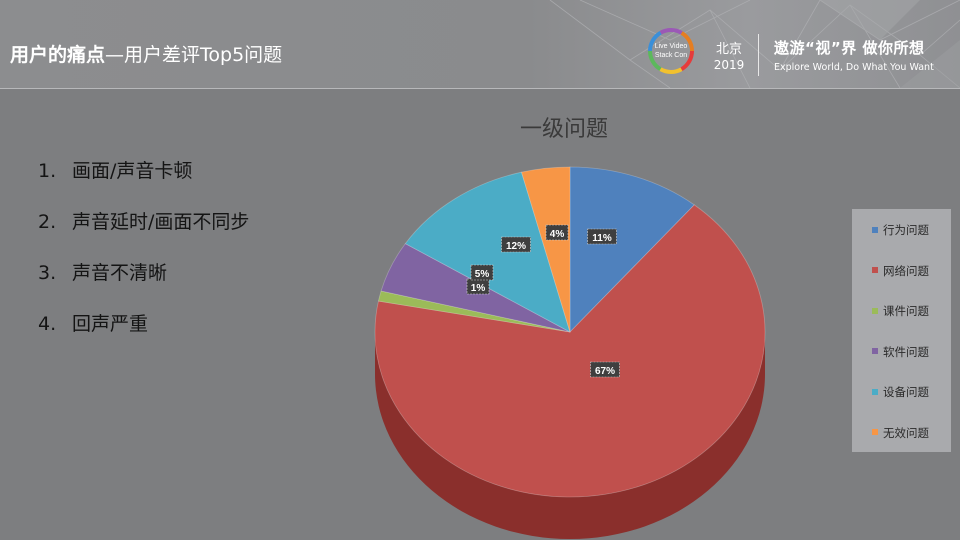 This screenshot has width=960, height=540. I want to click on svg-text: 4%, so click(557, 234).